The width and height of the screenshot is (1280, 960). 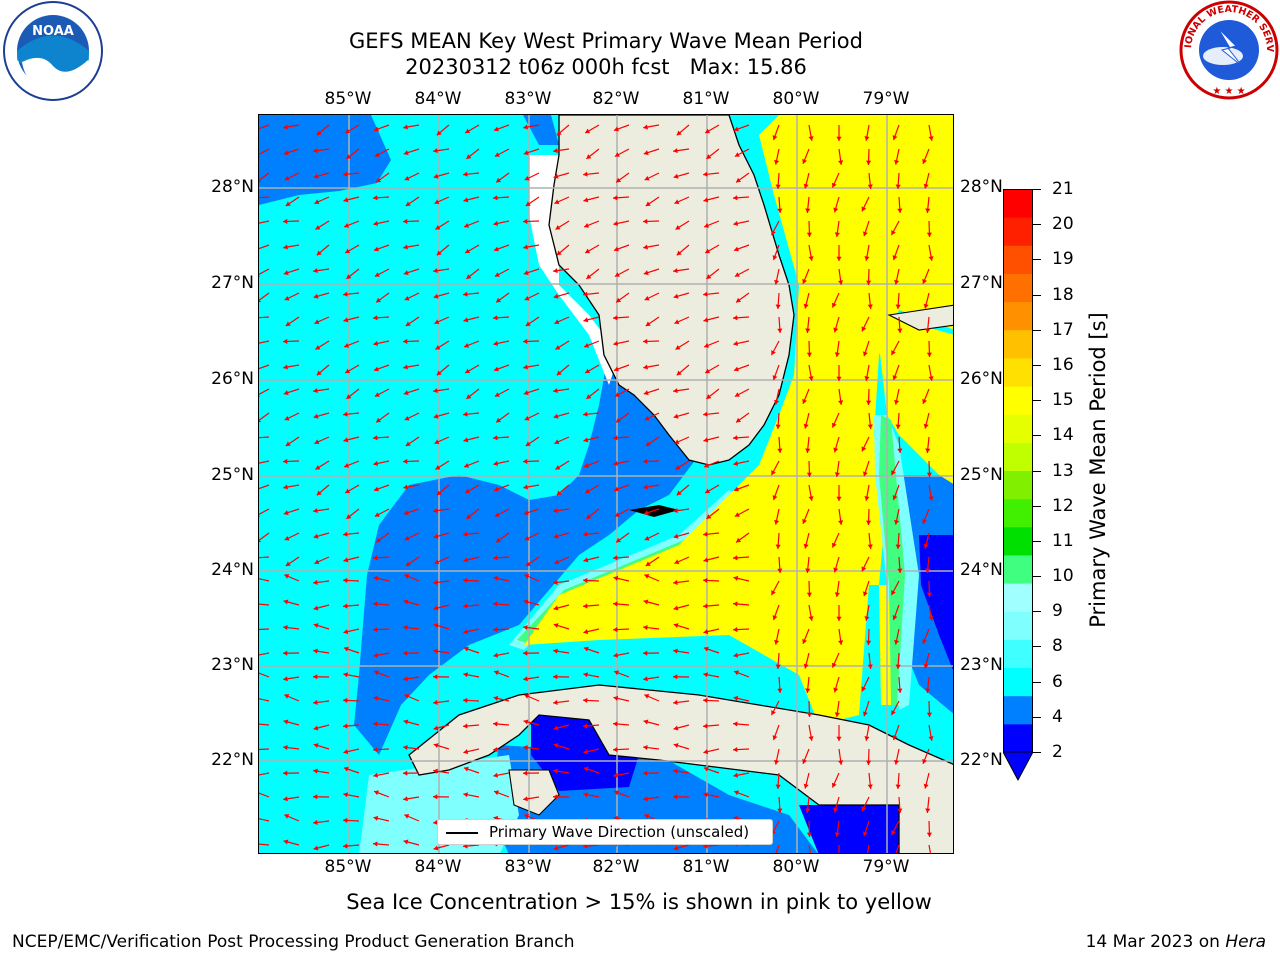 What do you see at coordinates (981, 379) in the screenshot?
I see `lat-tick-right: 26°N` at bounding box center [981, 379].